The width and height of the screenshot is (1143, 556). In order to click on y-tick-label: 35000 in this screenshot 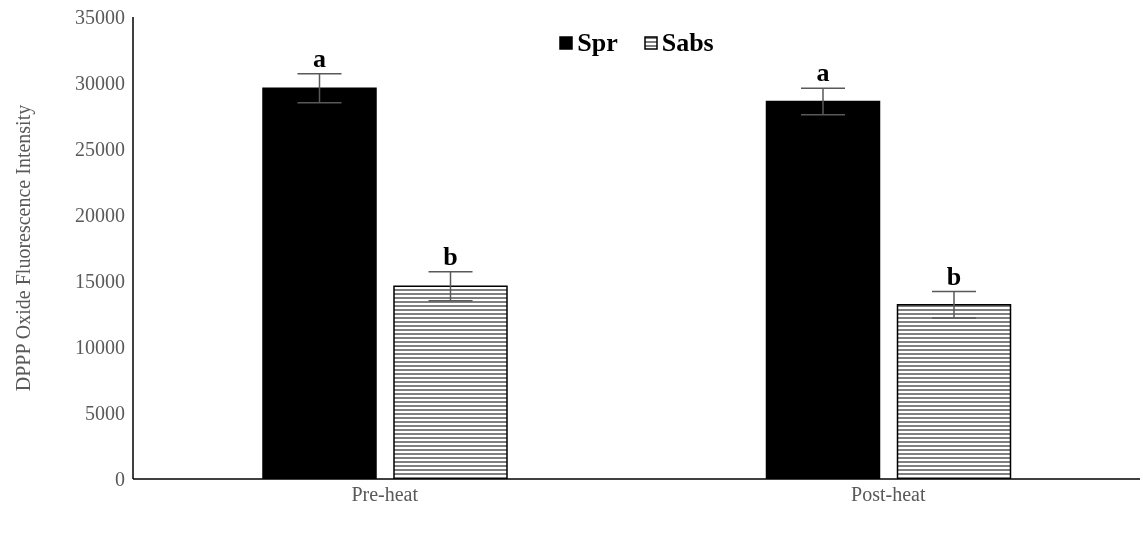, I will do `click(100, 17)`.